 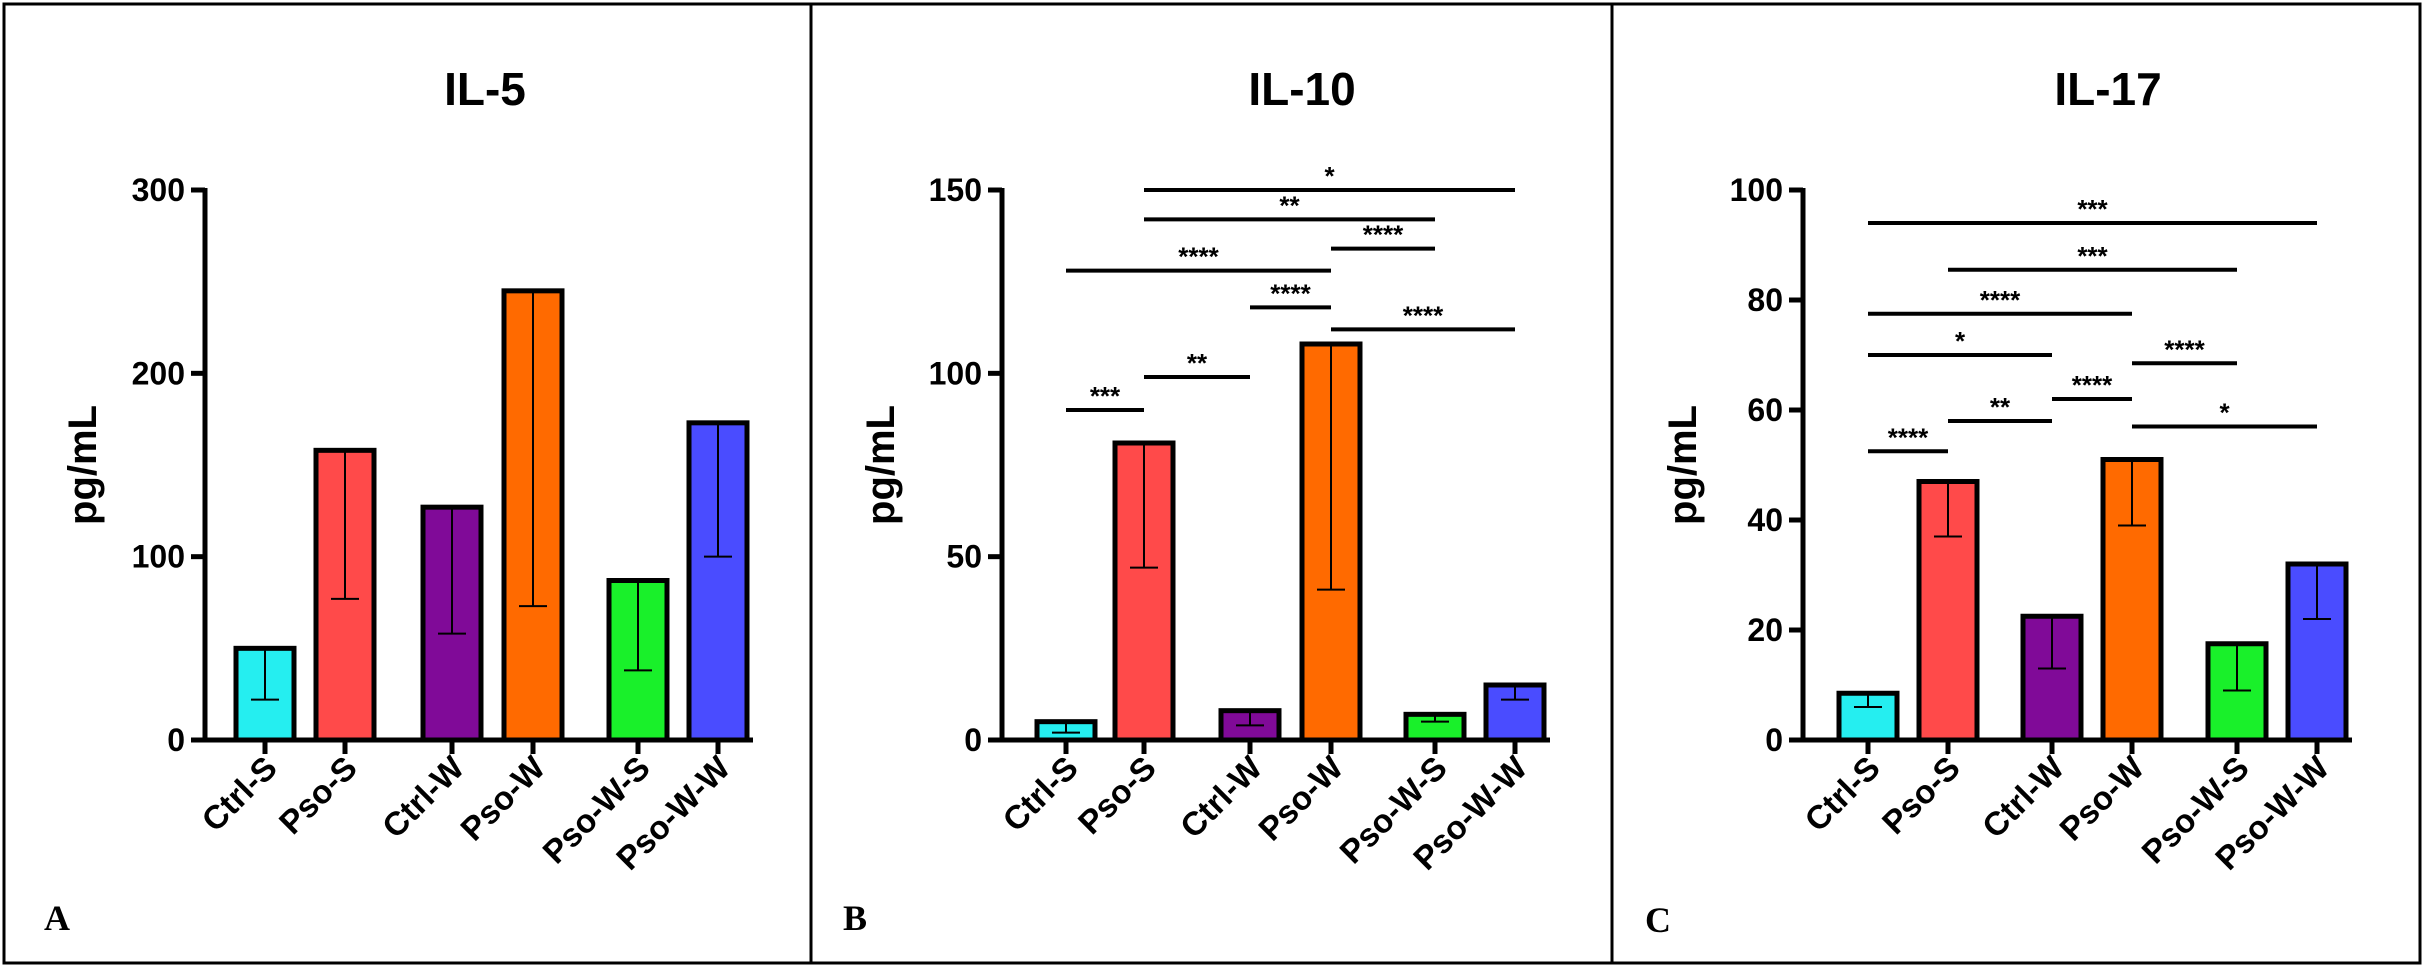 What do you see at coordinates (955, 190) in the screenshot?
I see `y-tick-label: 150` at bounding box center [955, 190].